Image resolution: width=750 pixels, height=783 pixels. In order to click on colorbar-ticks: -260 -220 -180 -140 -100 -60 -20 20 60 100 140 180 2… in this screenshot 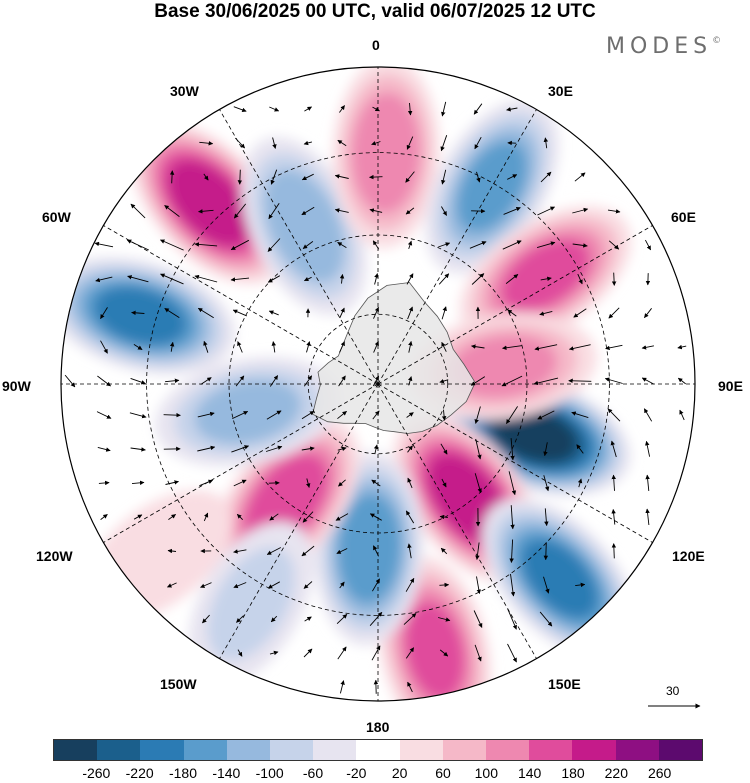, I will do `click(375, 774)`.